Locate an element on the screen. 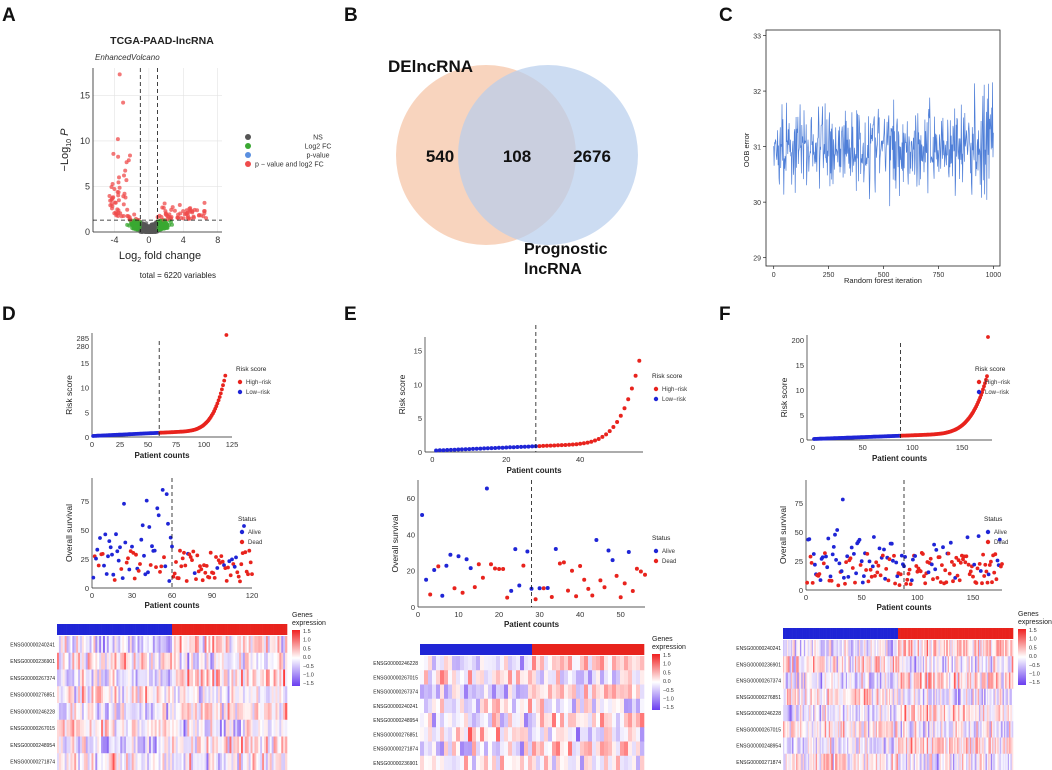 The image size is (1052, 770). heat-legend-tick: −0.5 is located at coordinates (1034, 666).